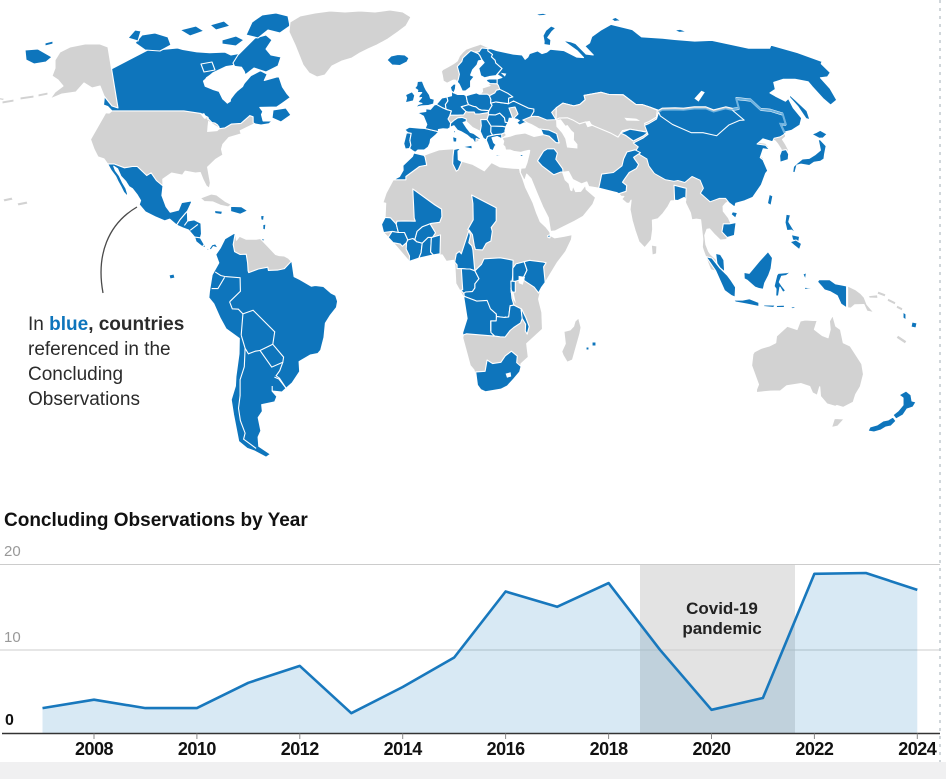 The height and width of the screenshot is (779, 946). Describe the element at coordinates (75, 374) in the screenshot. I see `svg-text: Concluding` at that location.